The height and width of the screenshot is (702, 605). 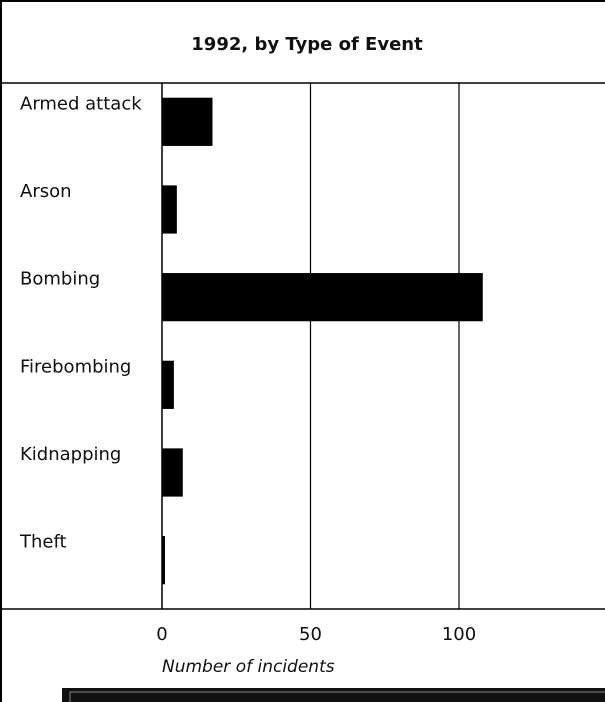 What do you see at coordinates (75, 366) in the screenshot?
I see `category-label: Firebombing` at bounding box center [75, 366].